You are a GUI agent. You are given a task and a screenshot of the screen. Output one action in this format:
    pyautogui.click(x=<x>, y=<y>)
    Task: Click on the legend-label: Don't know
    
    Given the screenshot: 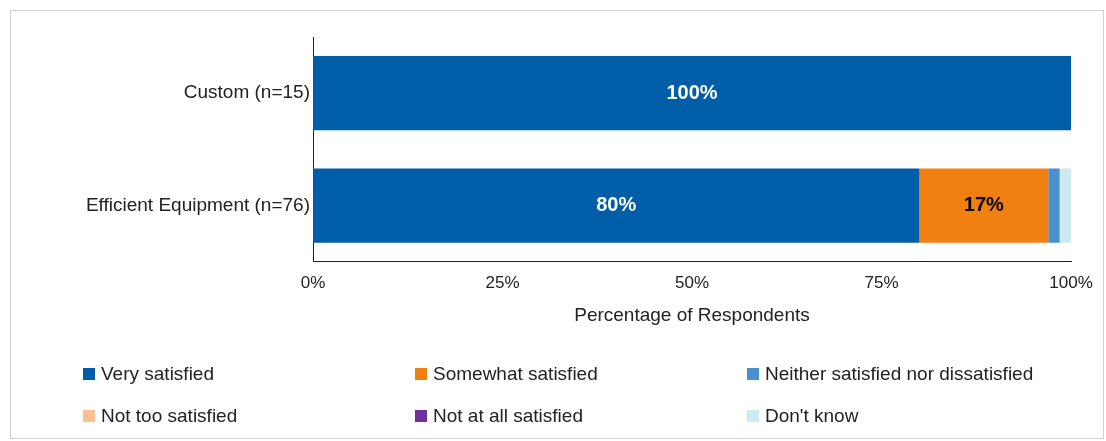 What is the action you would take?
    pyautogui.click(x=812, y=416)
    